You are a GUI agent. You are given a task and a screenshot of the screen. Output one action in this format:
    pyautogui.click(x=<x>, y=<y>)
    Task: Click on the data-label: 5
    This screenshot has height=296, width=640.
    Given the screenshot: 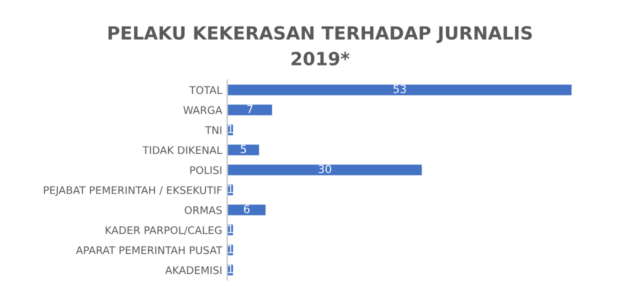 What is the action you would take?
    pyautogui.click(x=243, y=149)
    